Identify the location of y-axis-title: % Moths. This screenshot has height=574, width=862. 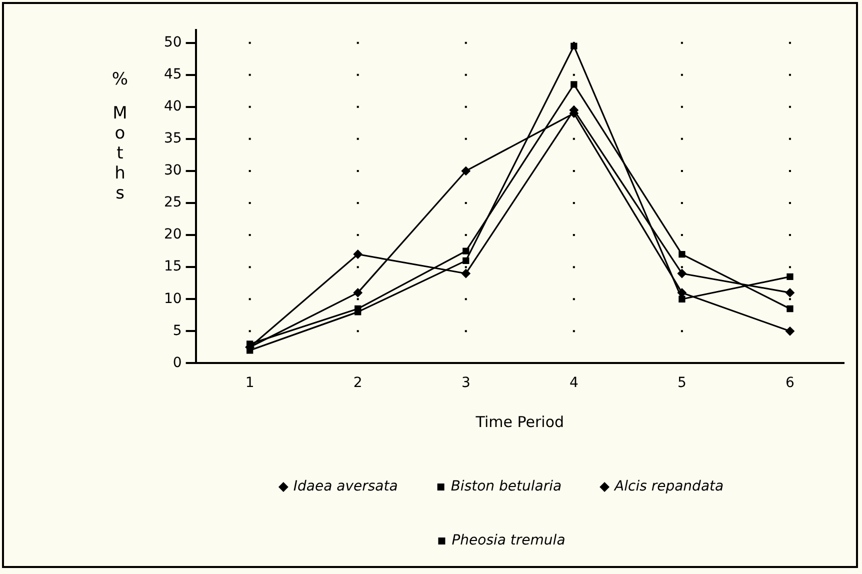
(120, 136).